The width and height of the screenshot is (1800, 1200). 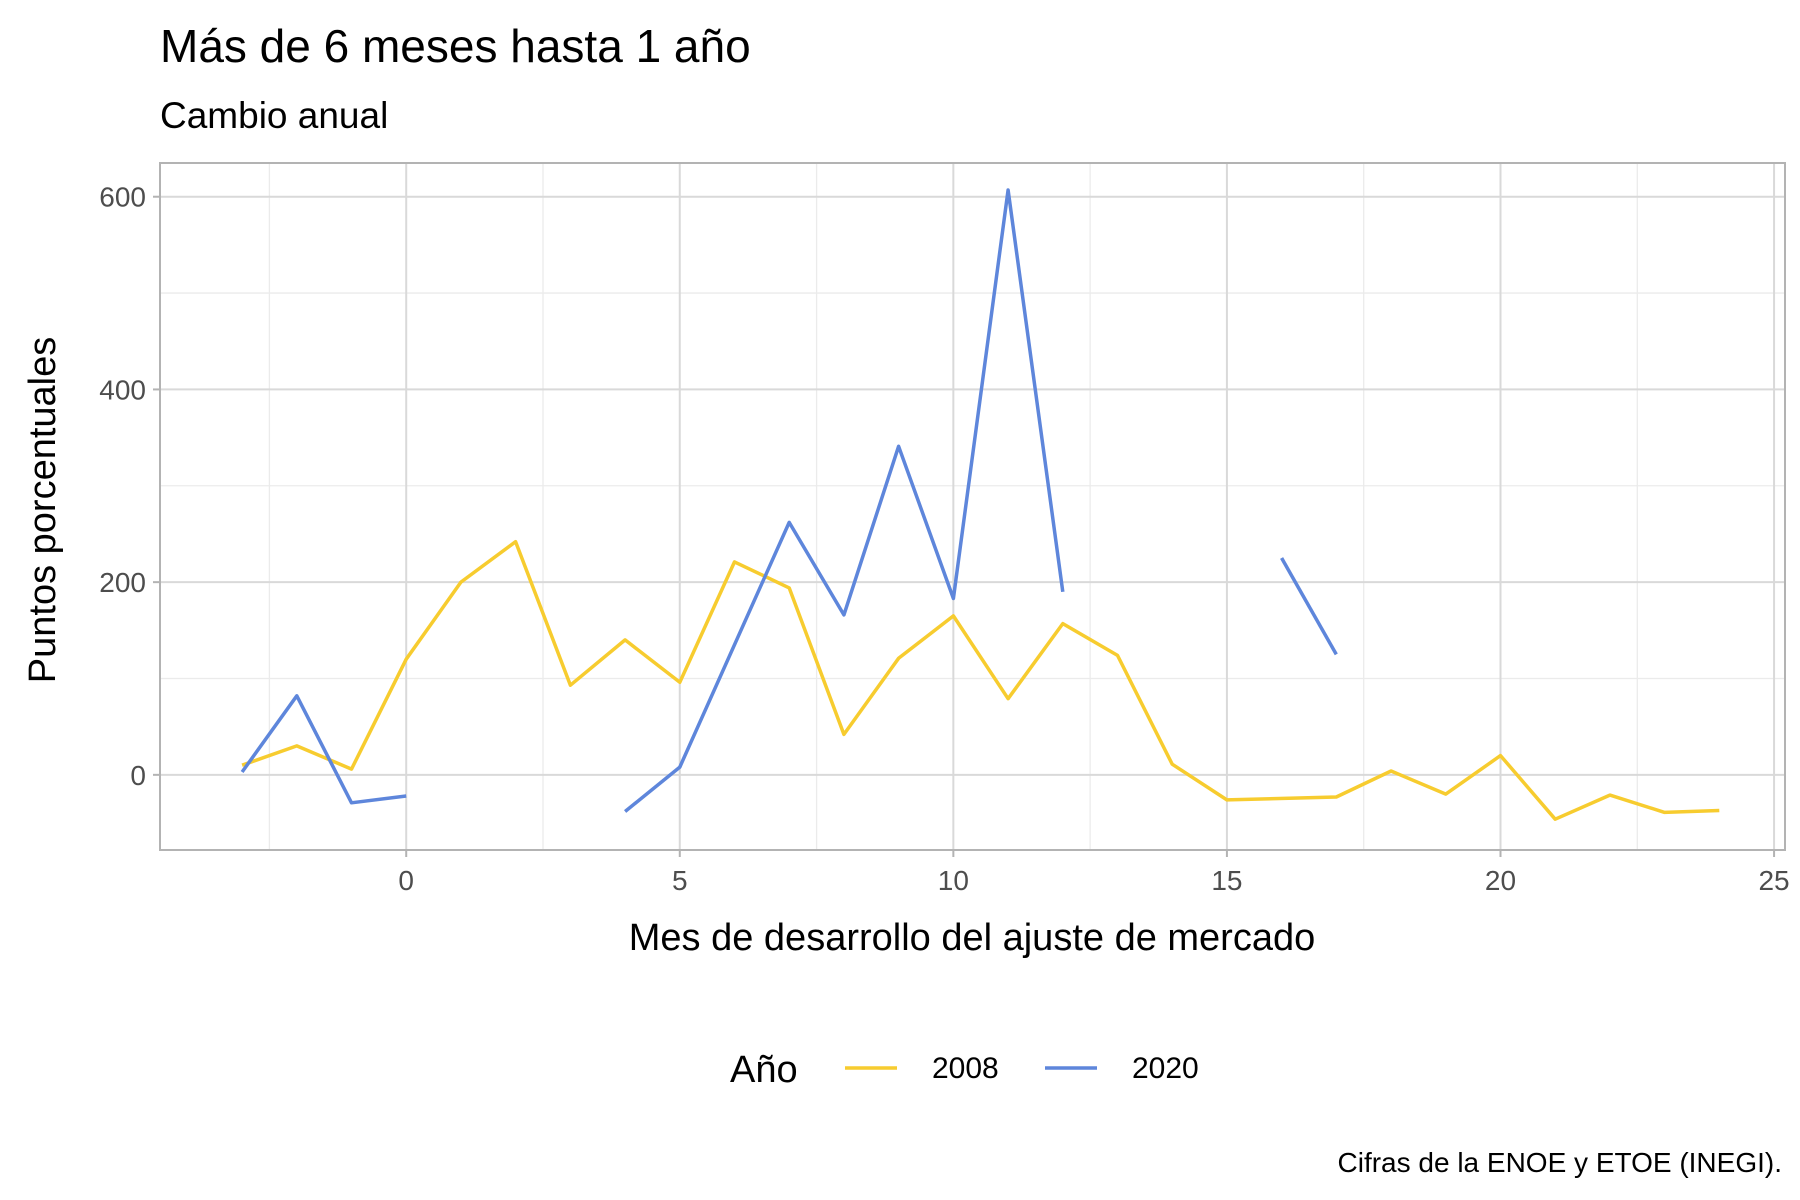 What do you see at coordinates (1226, 880) in the screenshot?
I see `x-tick-label: 15` at bounding box center [1226, 880].